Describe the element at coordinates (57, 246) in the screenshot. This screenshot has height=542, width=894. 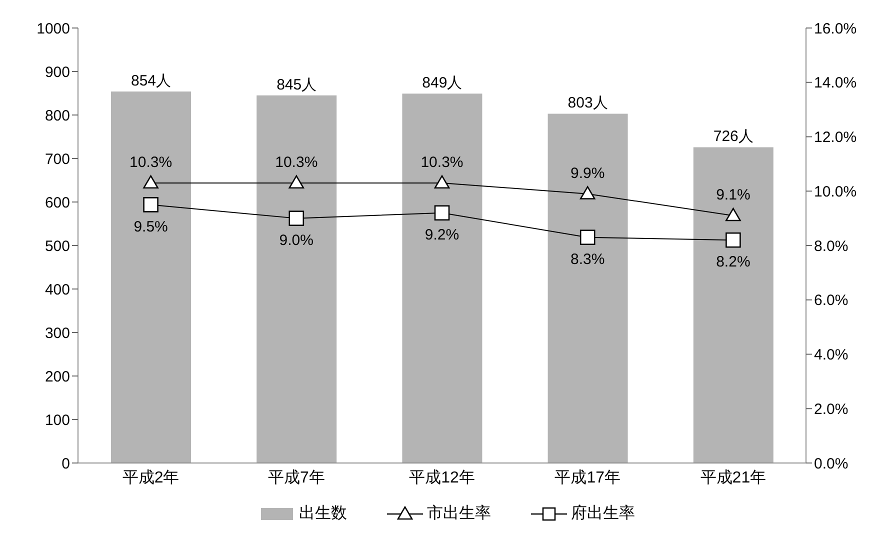
I see `y-tick-label: 500` at that location.